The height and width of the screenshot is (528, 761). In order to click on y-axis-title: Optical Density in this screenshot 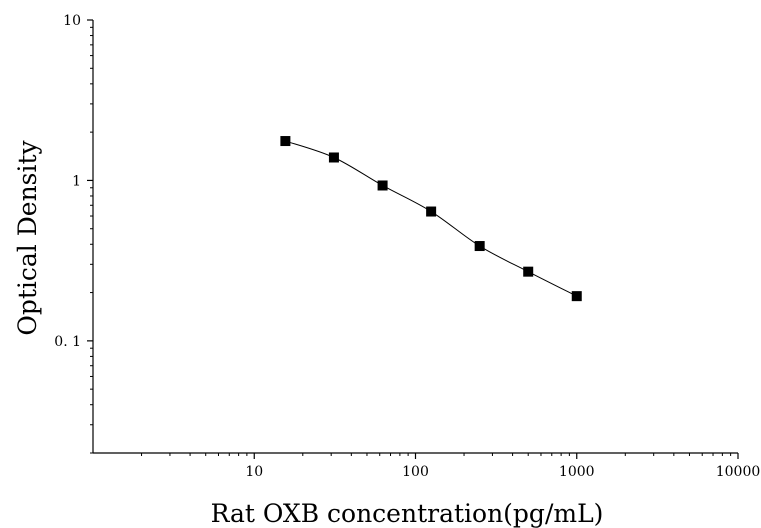, I will do `click(27, 237)`.